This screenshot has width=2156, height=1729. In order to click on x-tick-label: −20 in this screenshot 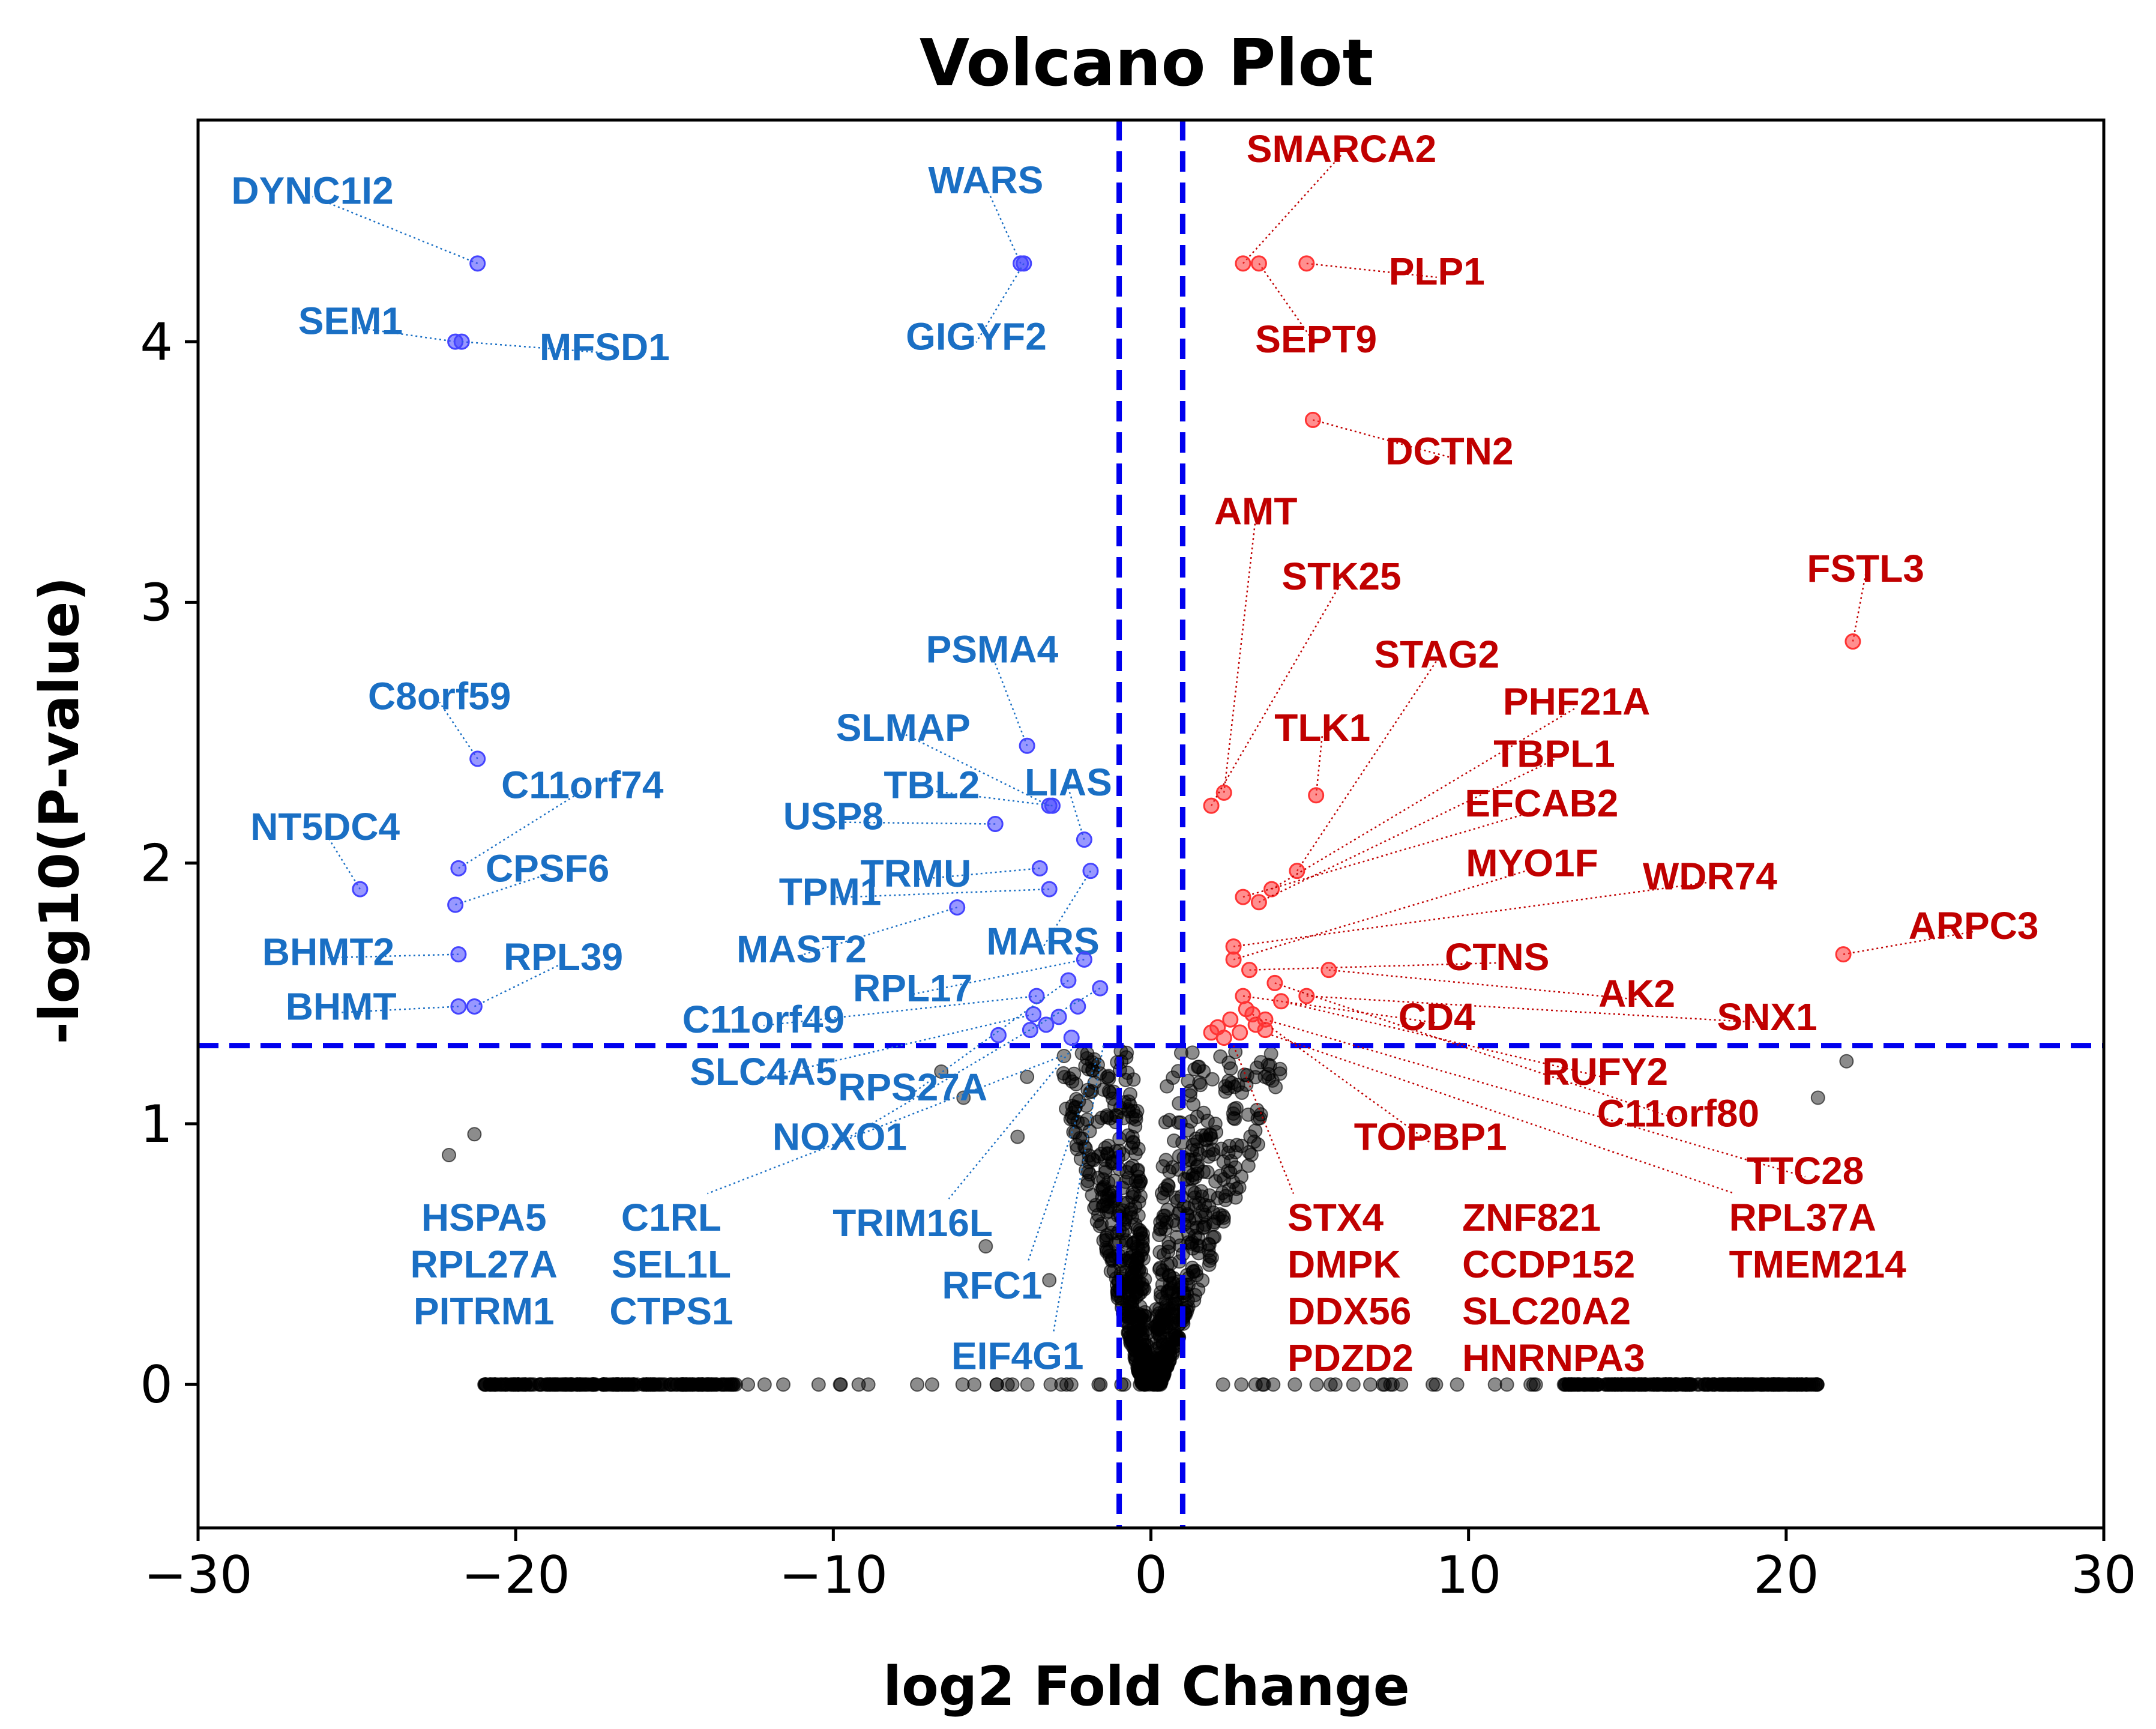, I will do `click(515, 1575)`.